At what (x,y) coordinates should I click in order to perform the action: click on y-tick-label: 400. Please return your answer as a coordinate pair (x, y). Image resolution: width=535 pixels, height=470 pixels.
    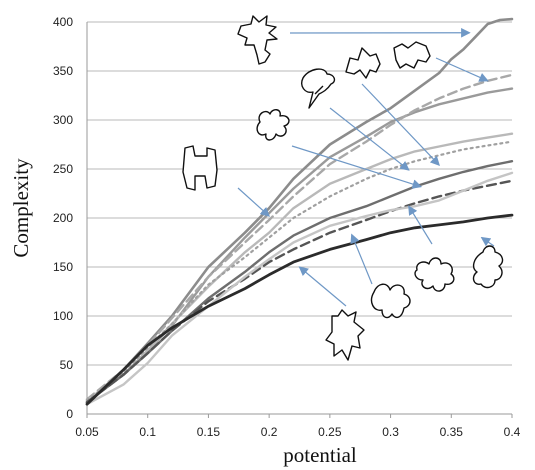
    Looking at the image, I should click on (63, 22).